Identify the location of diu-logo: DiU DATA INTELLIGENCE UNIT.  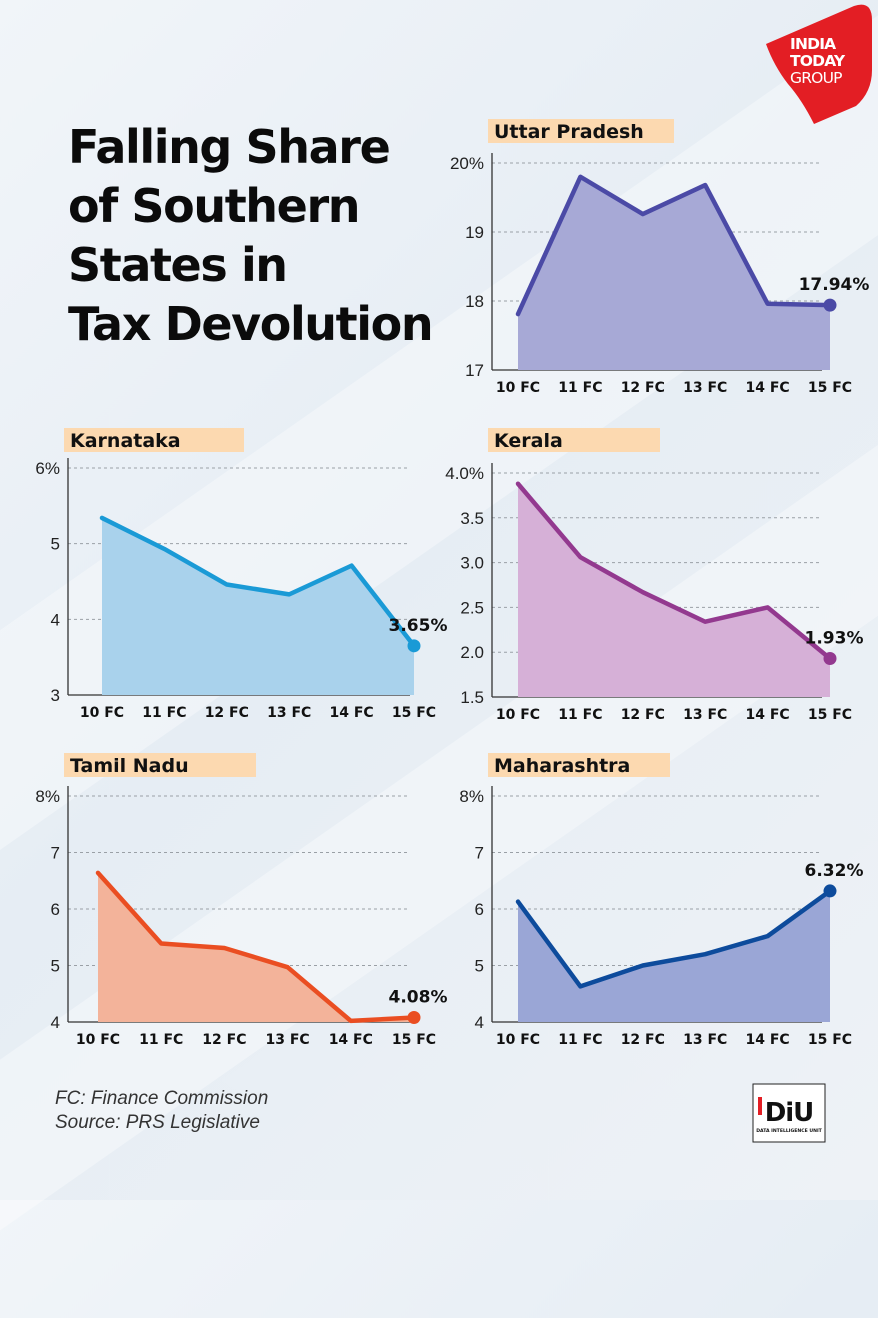
(789, 1113).